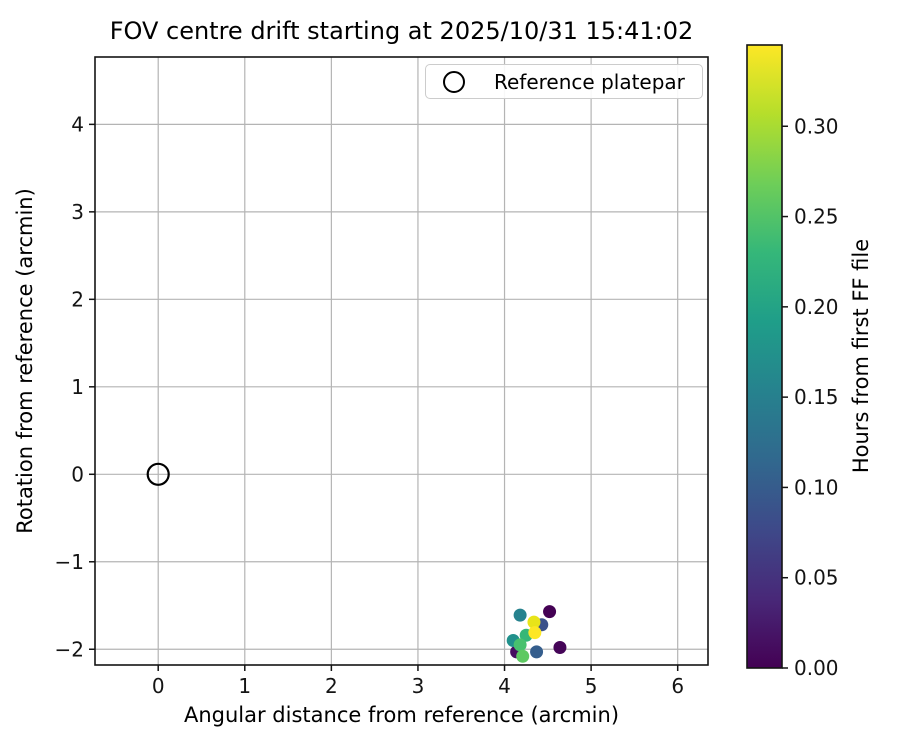  Describe the element at coordinates (816, 126) in the screenshot. I see `colorbar-tick-label: 0.30` at that location.